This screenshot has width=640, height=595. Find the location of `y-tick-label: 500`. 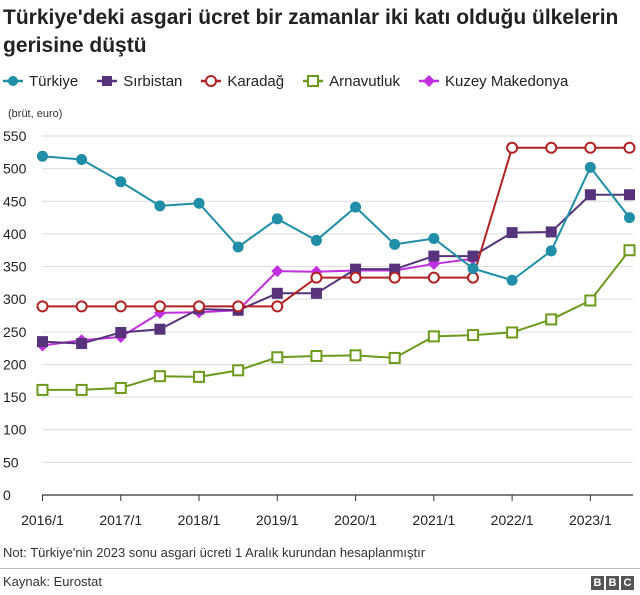

y-tick-label: 500 is located at coordinates (15, 169).